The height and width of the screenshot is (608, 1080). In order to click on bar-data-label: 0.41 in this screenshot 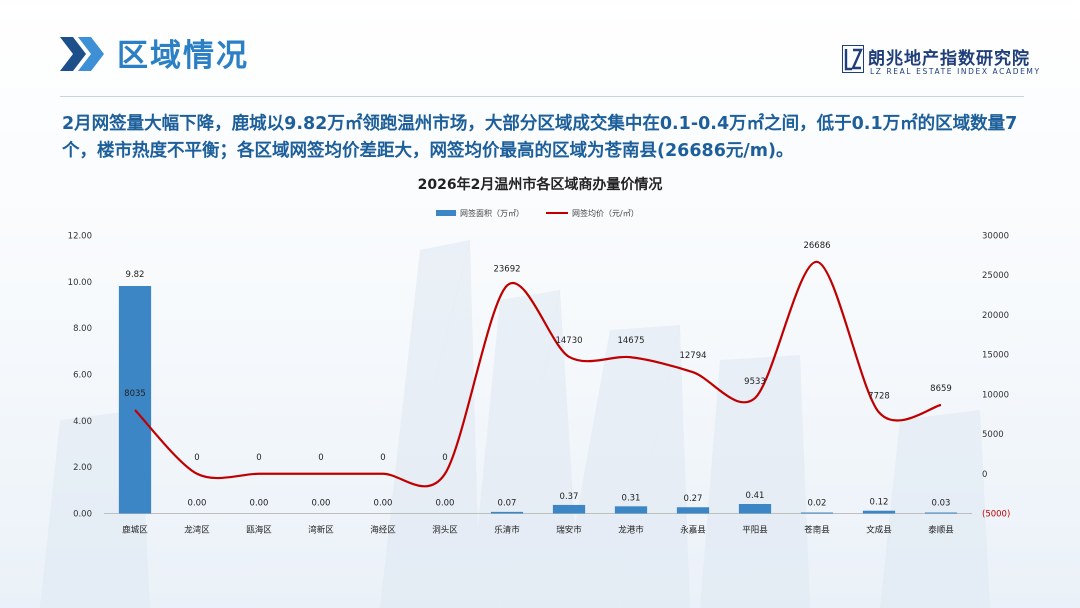, I will do `click(755, 496)`.